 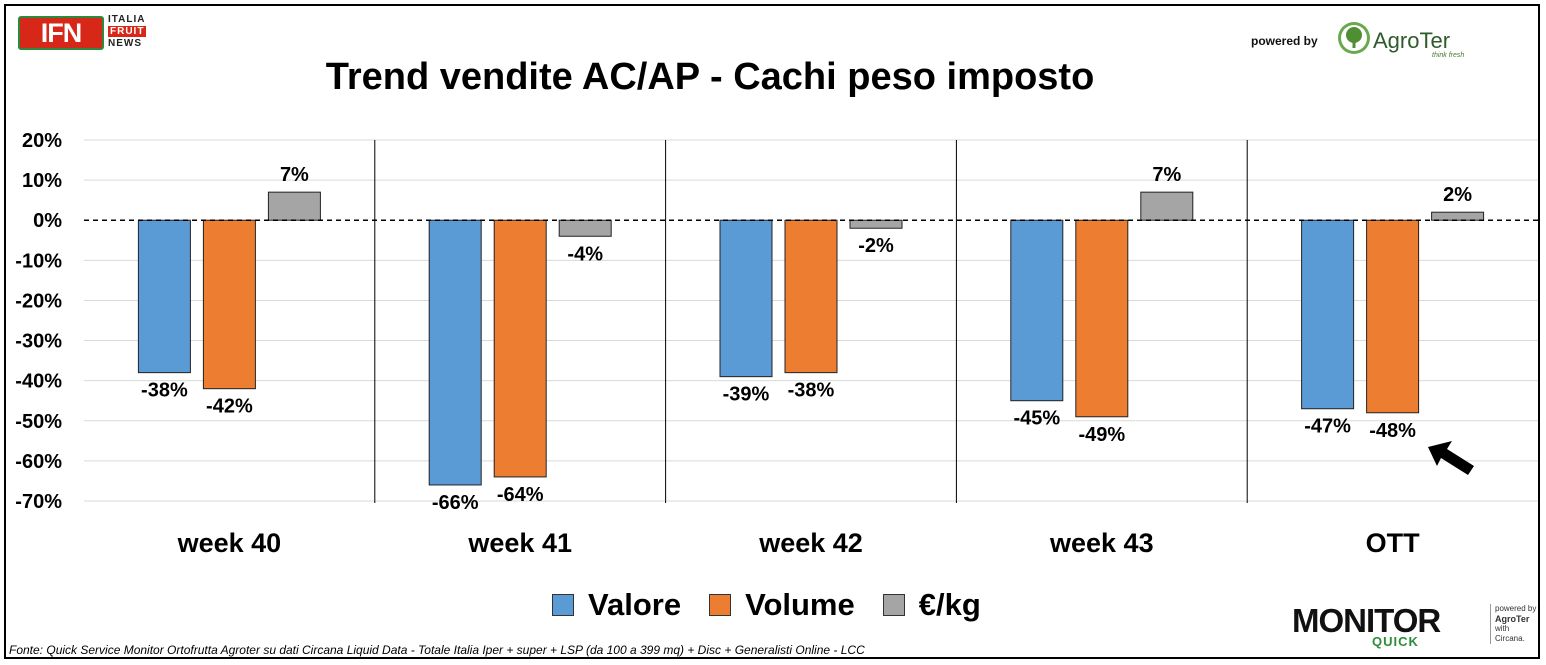 What do you see at coordinates (1366, 620) in the screenshot?
I see `monitor-word: MONITOR` at bounding box center [1366, 620].